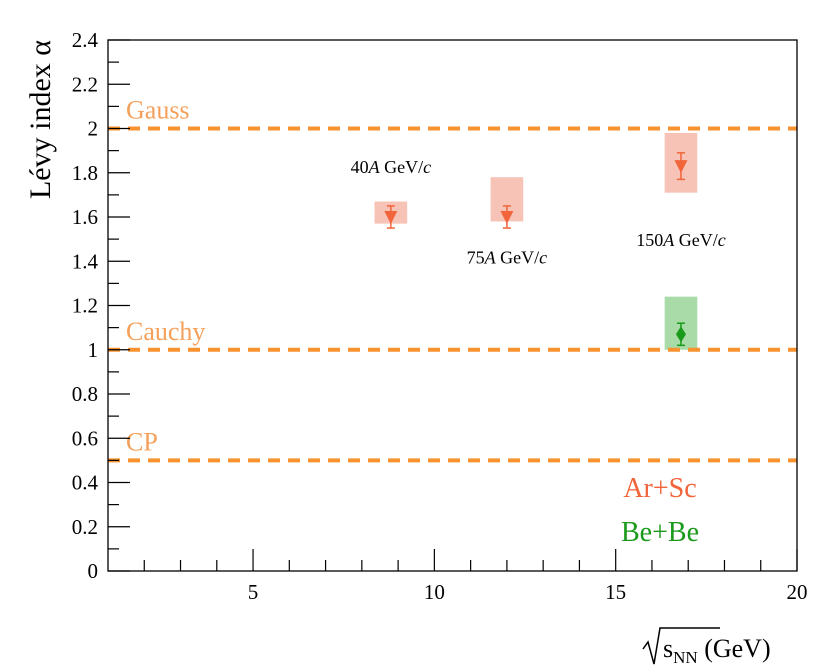  Describe the element at coordinates (507, 257) in the screenshot. I see `energy-label-75: 75A GeV/c` at that location.